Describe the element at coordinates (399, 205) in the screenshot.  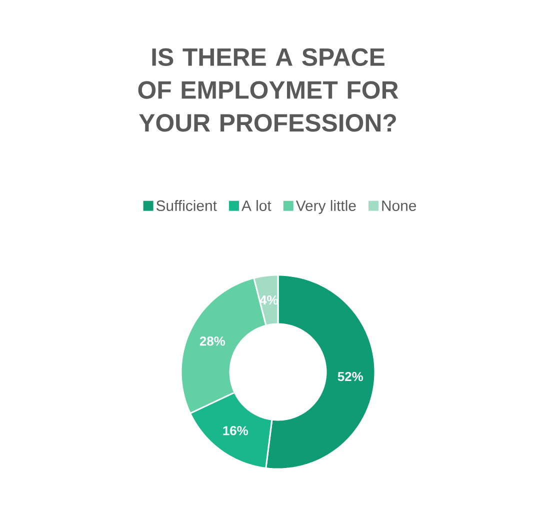
I see `legend-label: None` at that location.